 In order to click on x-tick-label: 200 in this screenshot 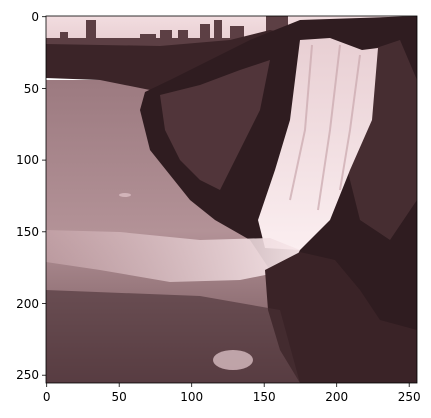, I will do `click(336, 397)`.